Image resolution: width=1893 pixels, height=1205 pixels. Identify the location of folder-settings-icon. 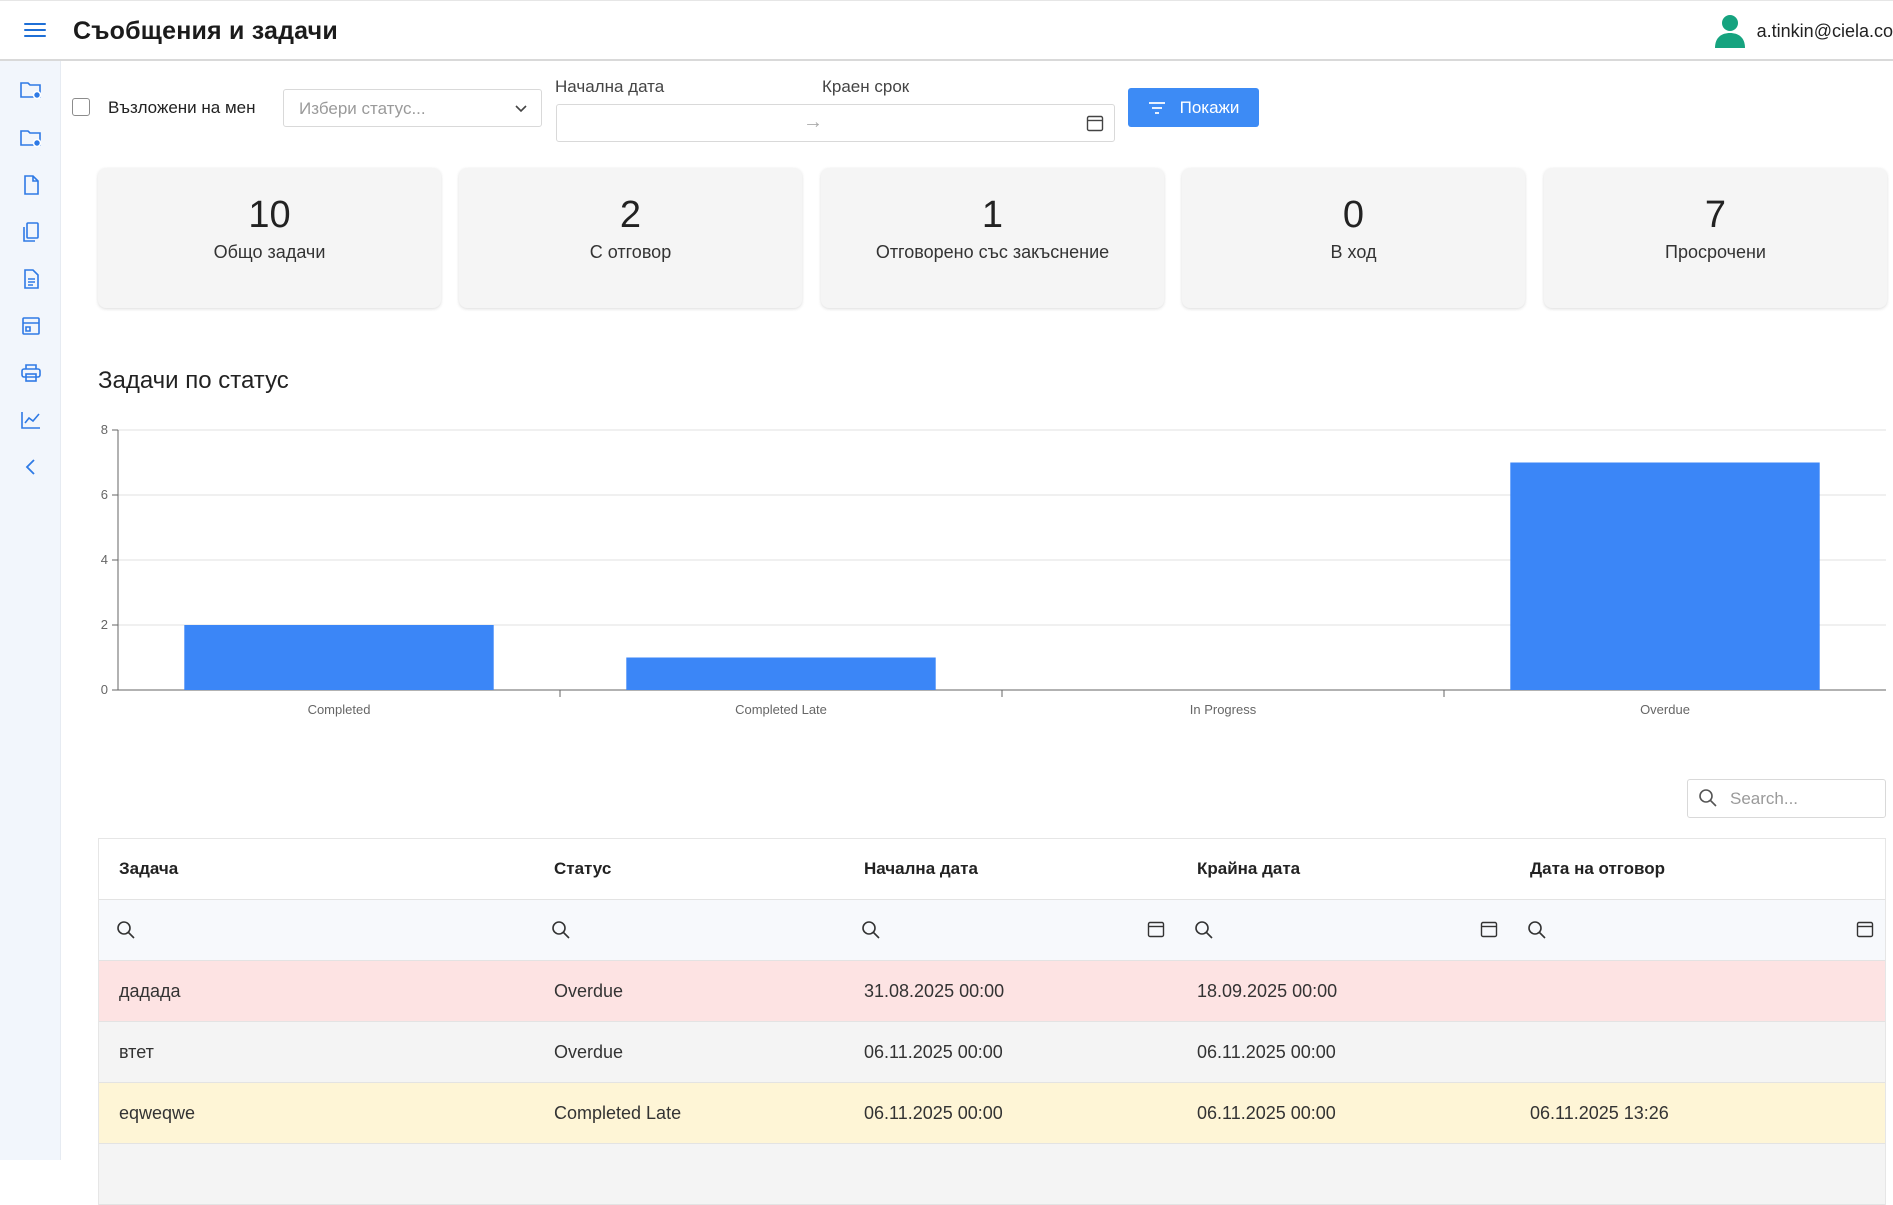
(31, 91).